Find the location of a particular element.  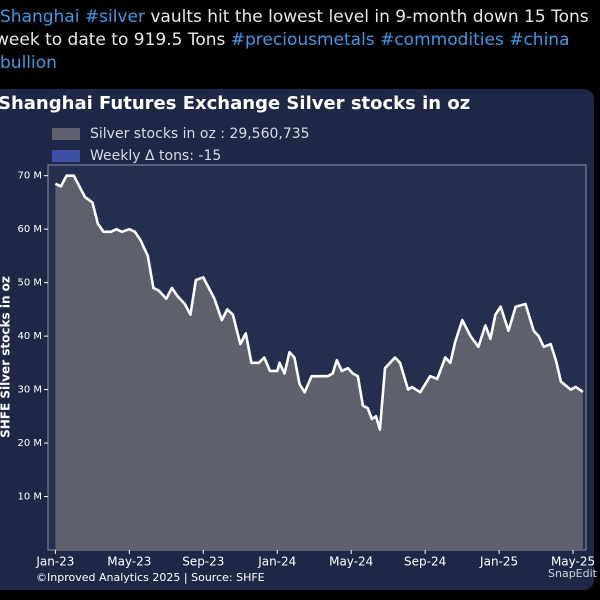

hashtag: Shanghai is located at coordinates (40, 17).